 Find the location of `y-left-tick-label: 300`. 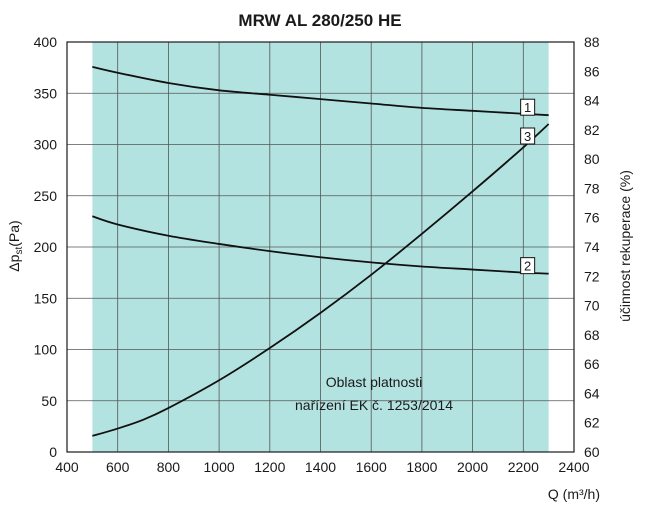

y-left-tick-label: 300 is located at coordinates (46, 145).